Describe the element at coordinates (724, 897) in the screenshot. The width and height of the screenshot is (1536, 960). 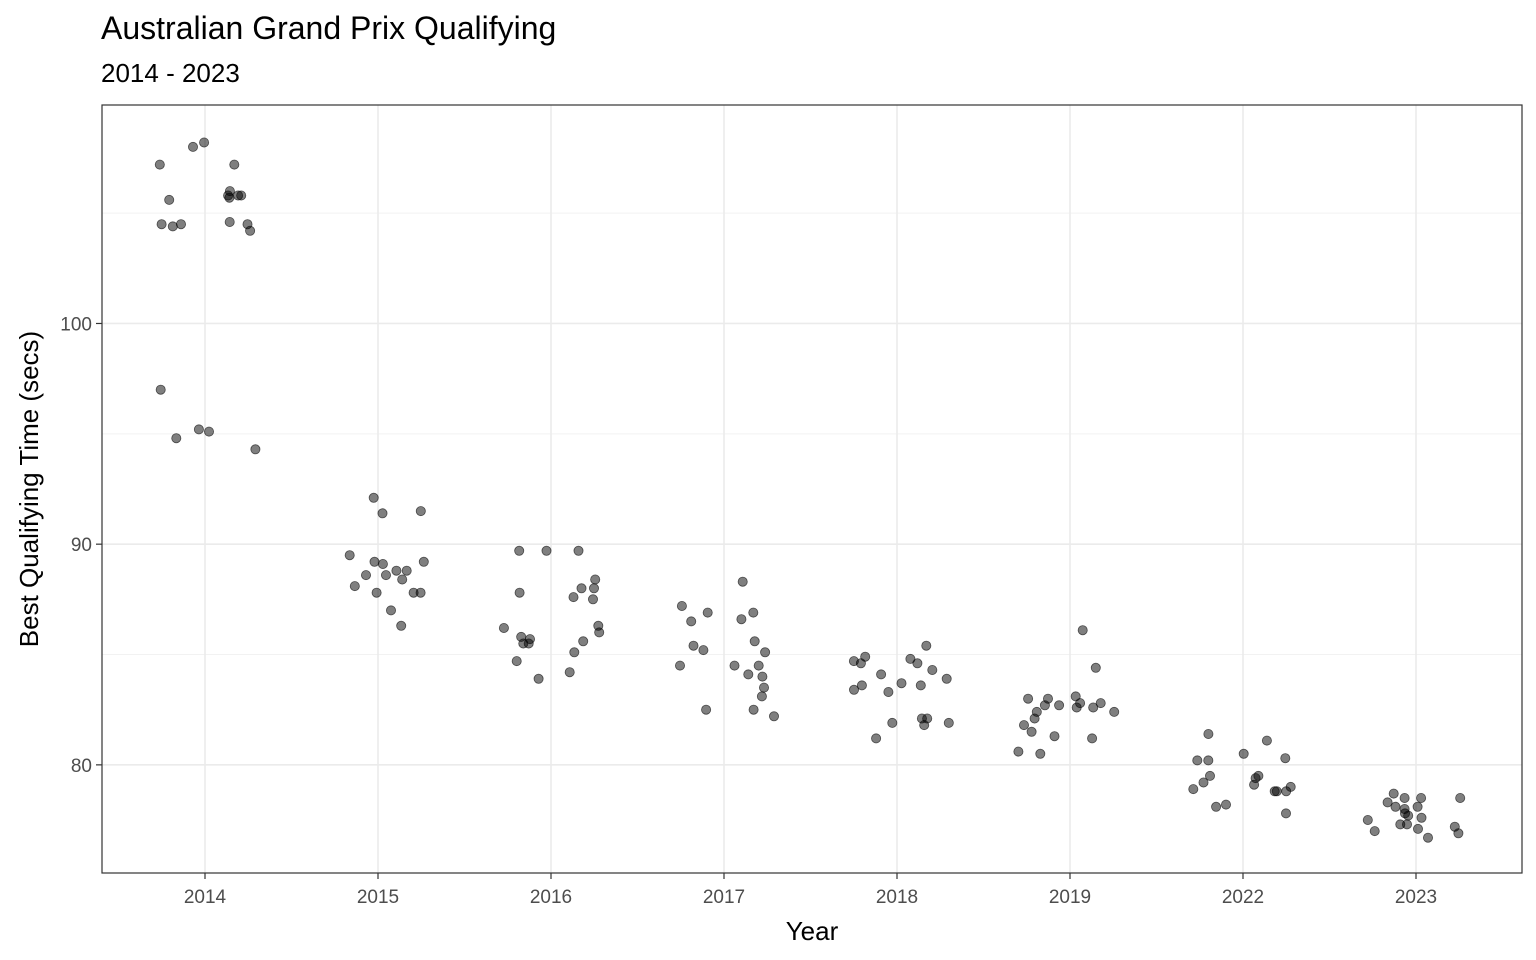
I see `x-tick-label: 2017` at that location.